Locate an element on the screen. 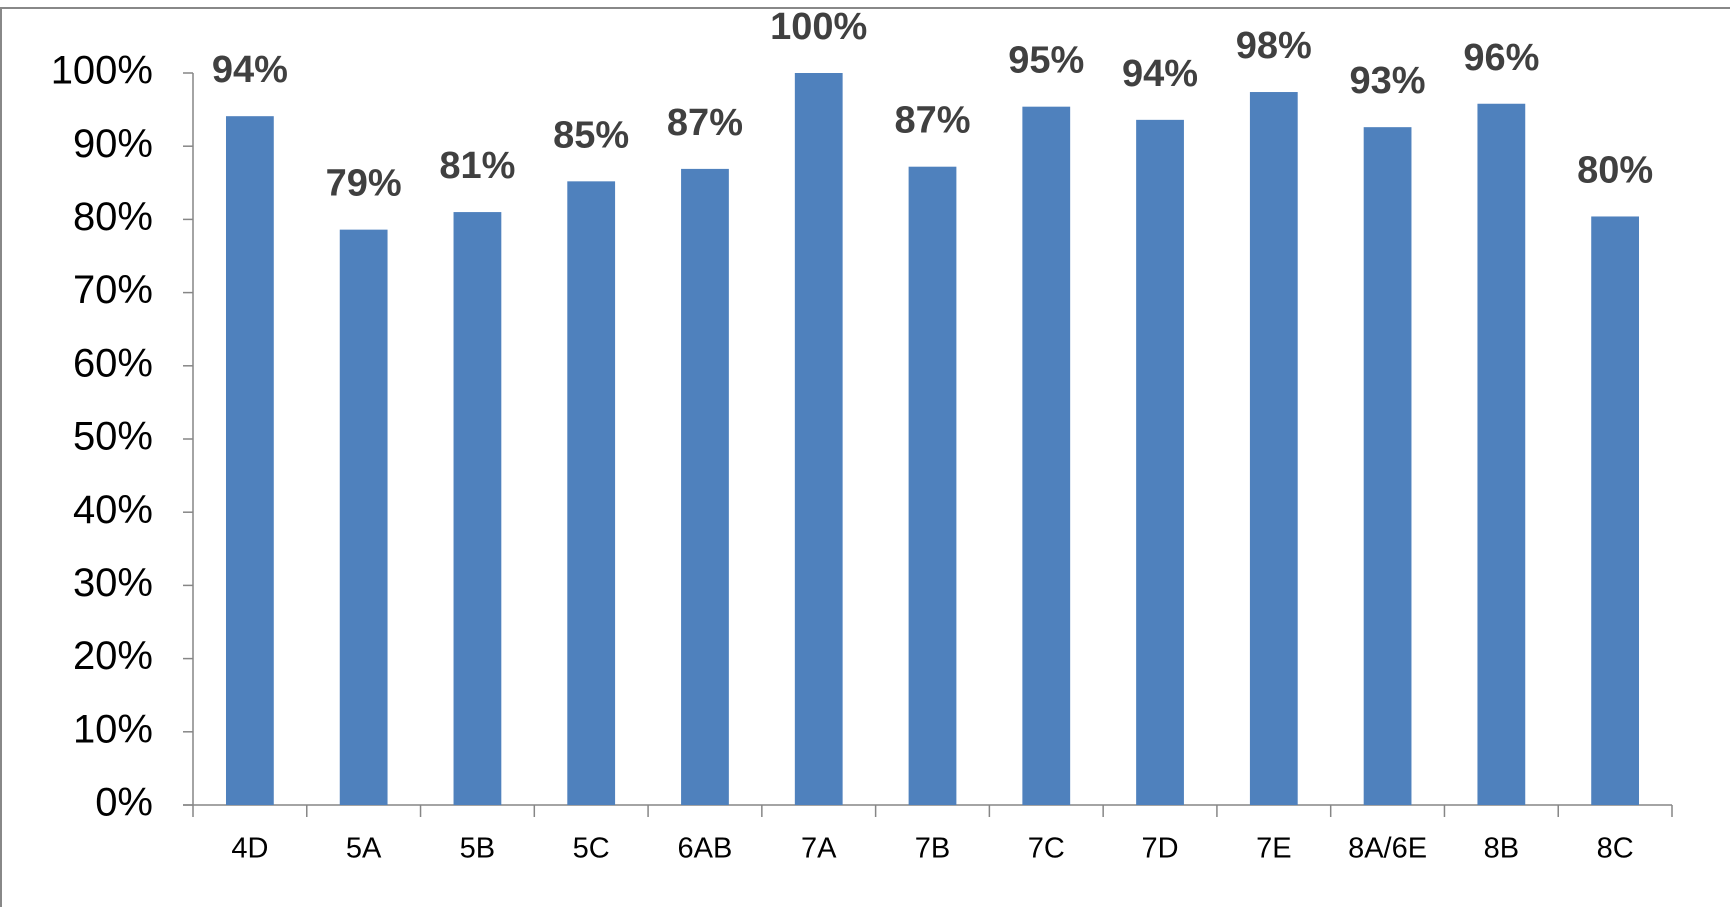 This screenshot has width=1730, height=907. x-tick-label: 7E is located at coordinates (1273, 849).